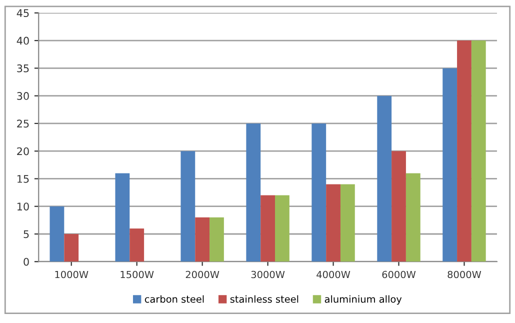 This screenshot has width=515, height=323. Describe the element at coordinates (23, 206) in the screenshot. I see `y-tick-label: 10` at that location.